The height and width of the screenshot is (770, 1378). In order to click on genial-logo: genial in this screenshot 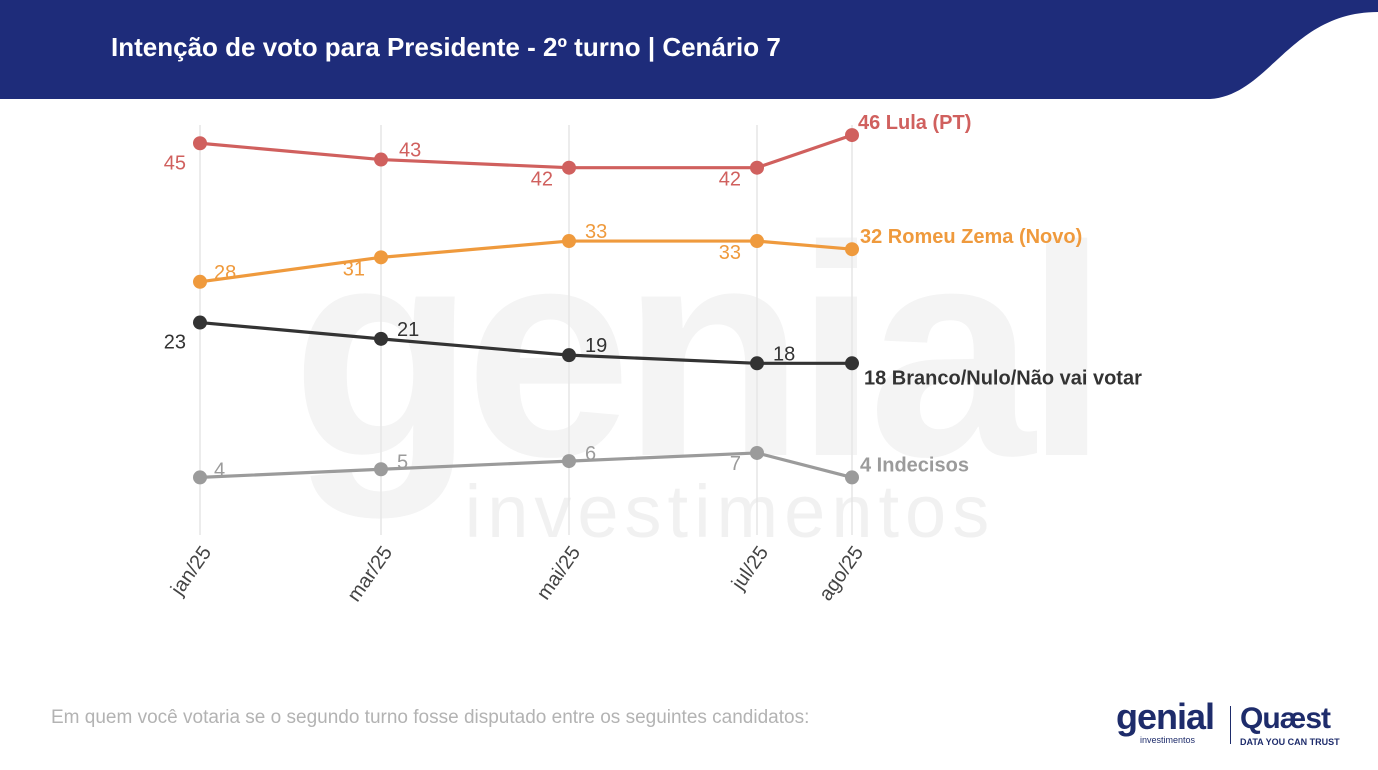, I will do `click(1165, 716)`.